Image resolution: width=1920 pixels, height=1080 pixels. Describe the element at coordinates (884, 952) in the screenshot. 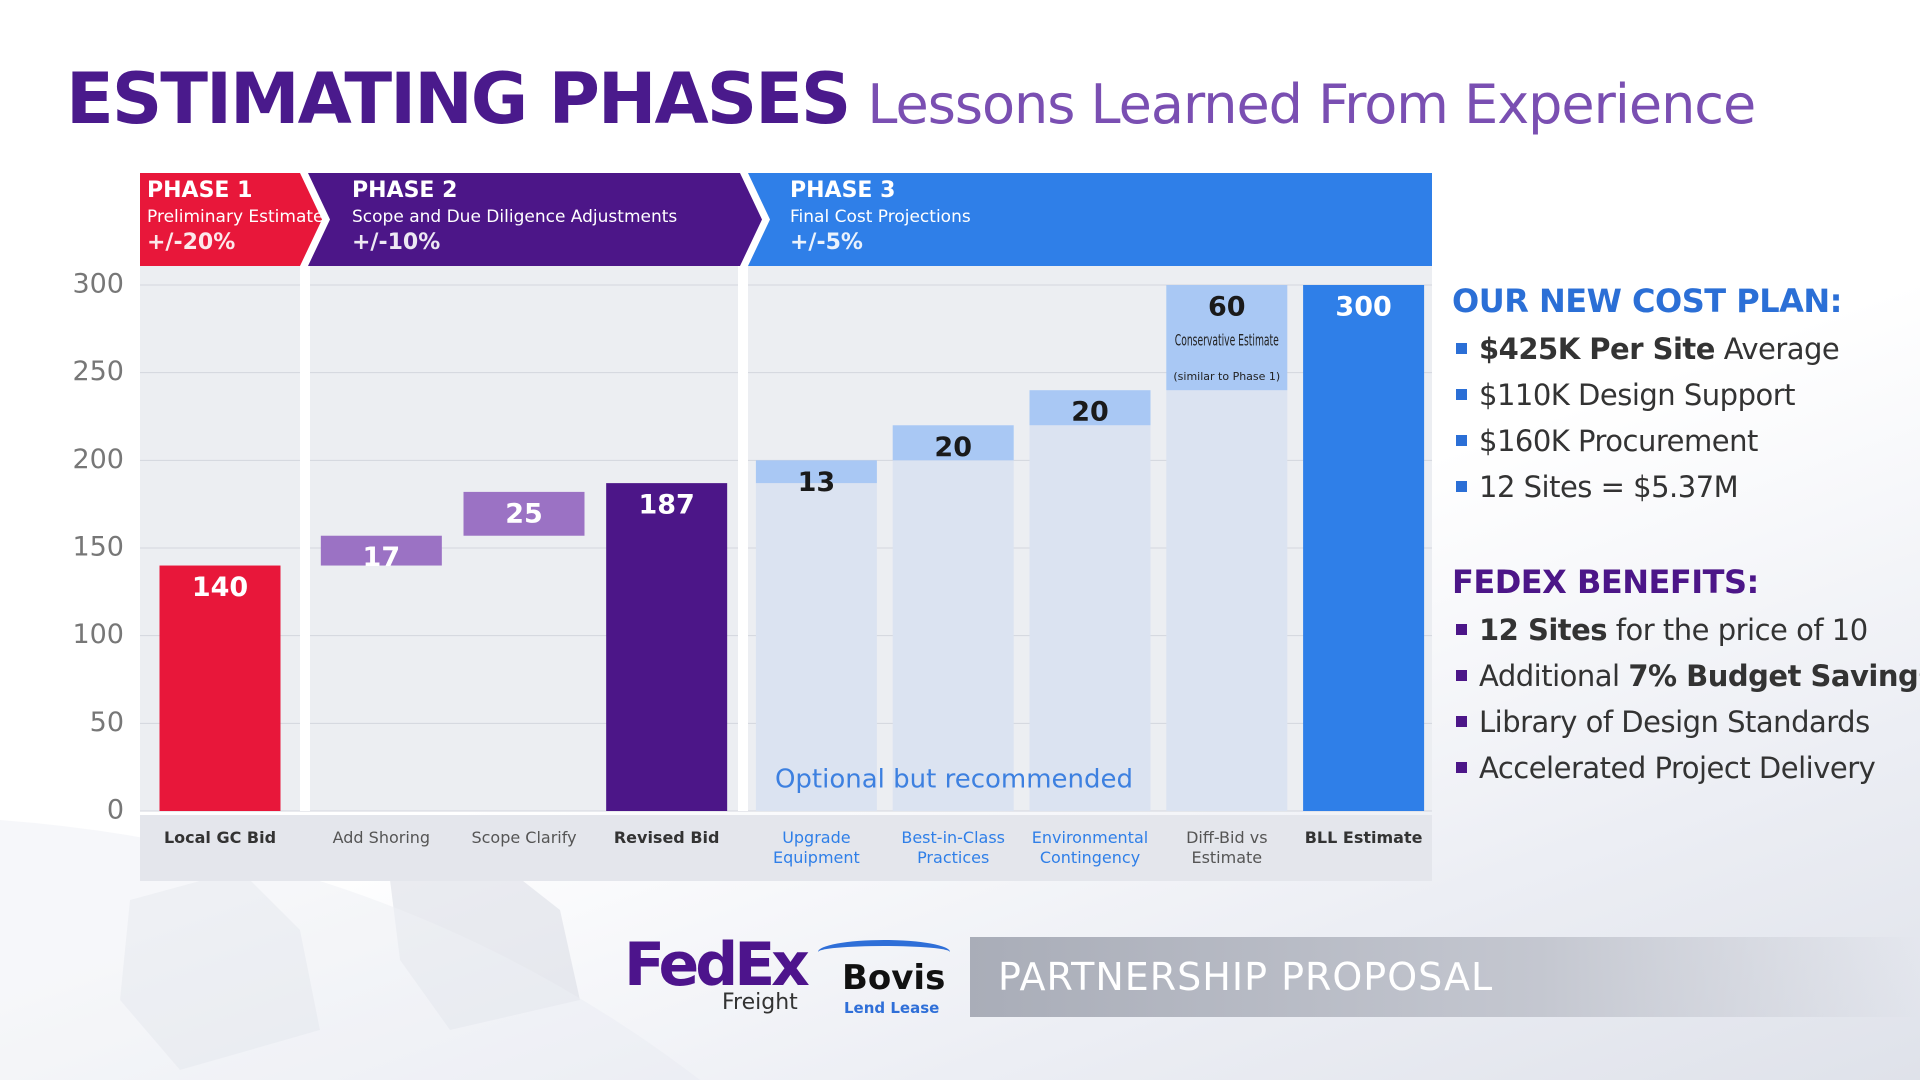

I see `logo-bovis-arc` at that location.